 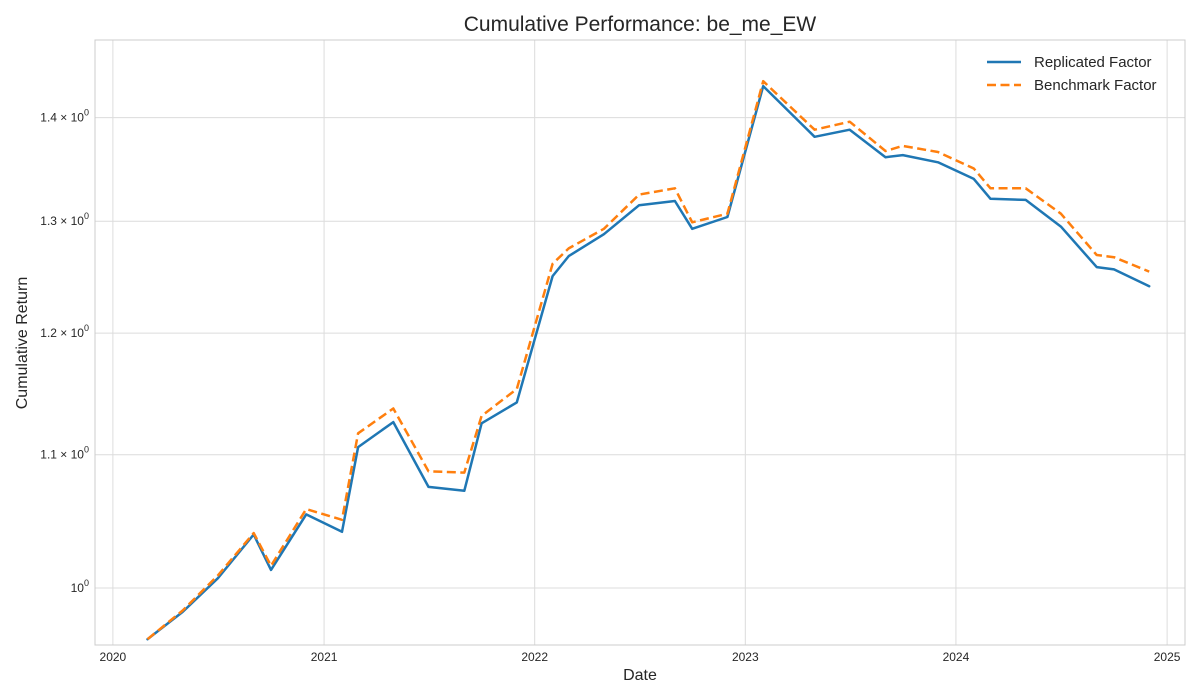 I want to click on x-axis-label: Date, so click(x=640, y=675).